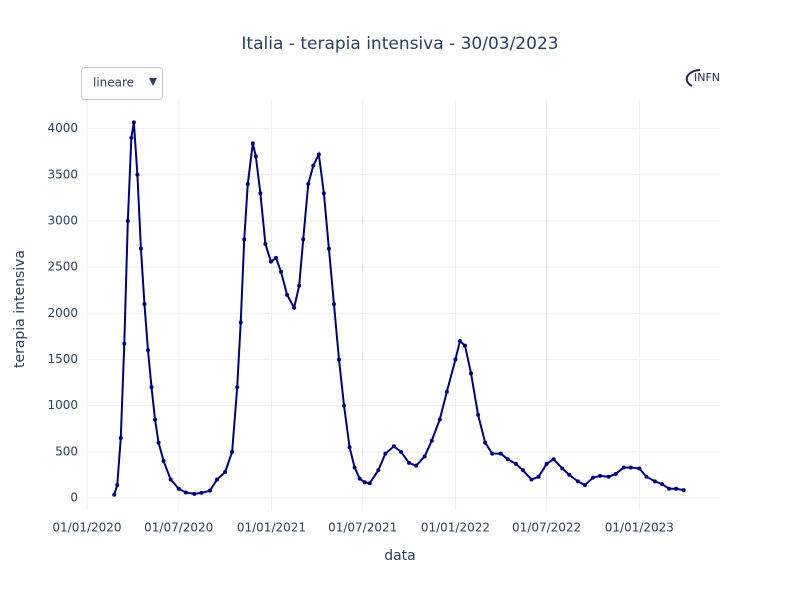 This screenshot has height=600, width=800. What do you see at coordinates (362, 528) in the screenshot?
I see `x-tick-label: 01/07/2021` at bounding box center [362, 528].